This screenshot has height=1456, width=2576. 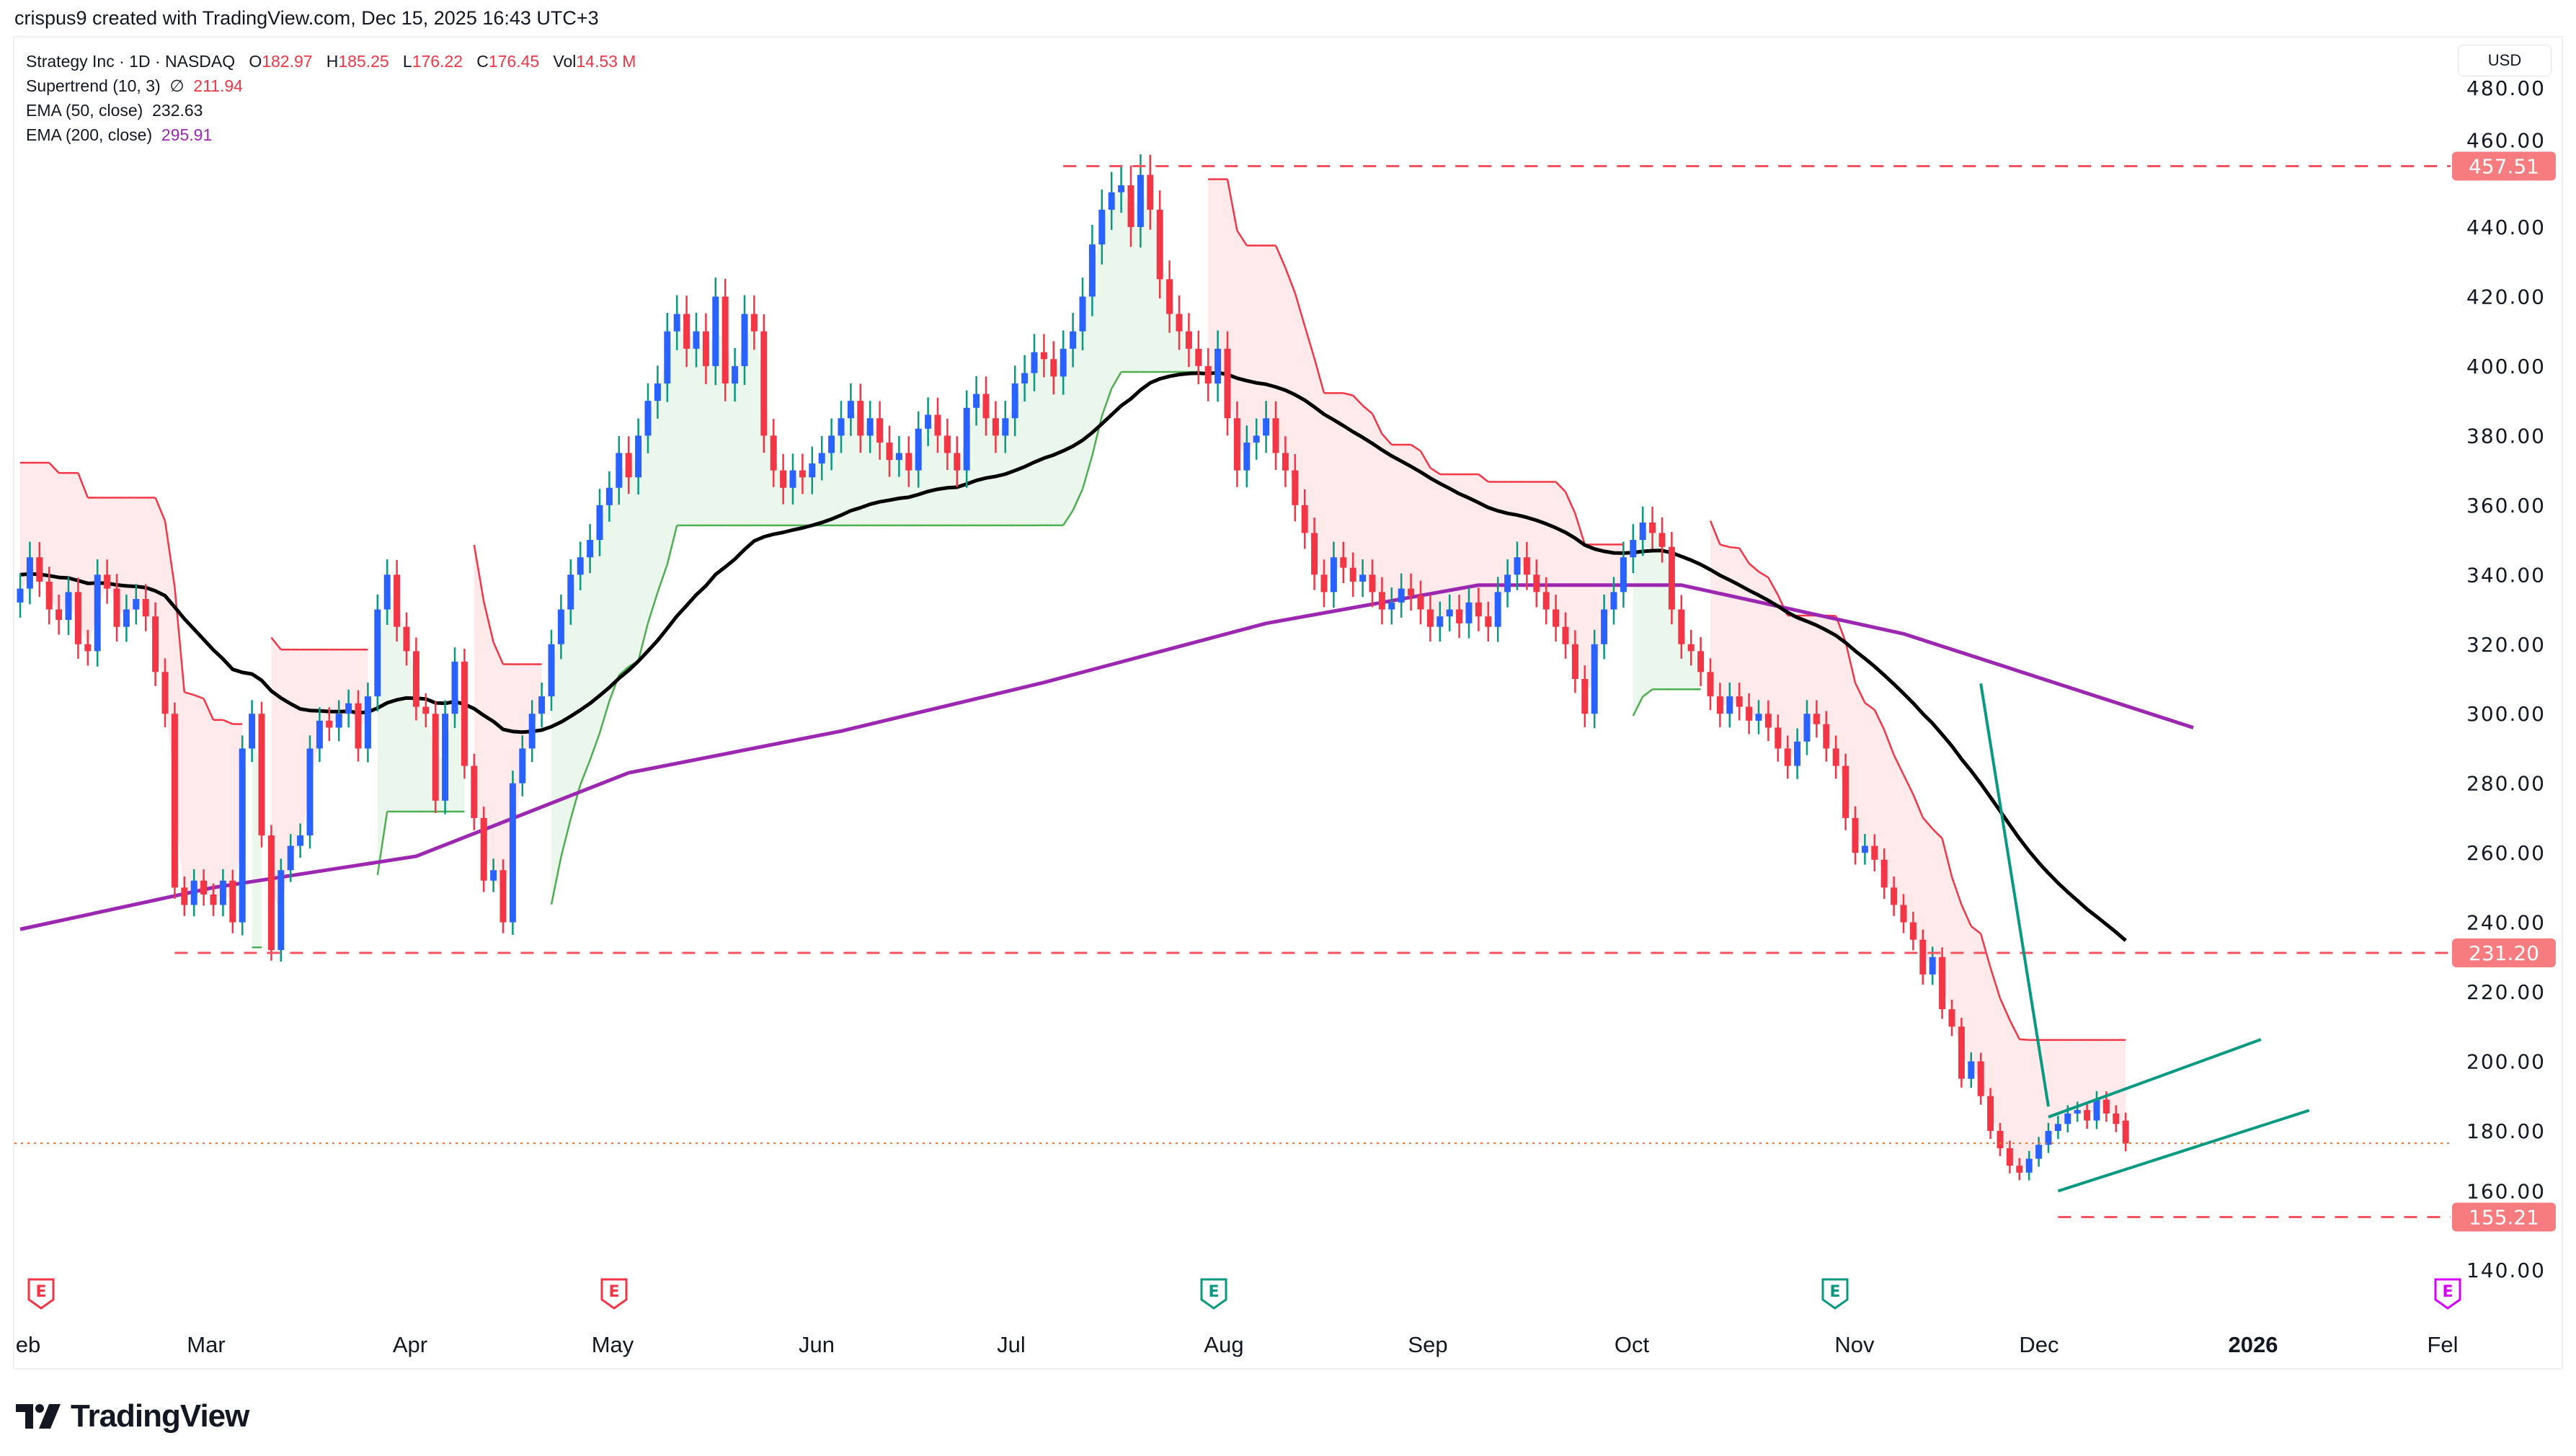 I want to click on ema200-label: EMA (200, close), so click(x=89, y=134).